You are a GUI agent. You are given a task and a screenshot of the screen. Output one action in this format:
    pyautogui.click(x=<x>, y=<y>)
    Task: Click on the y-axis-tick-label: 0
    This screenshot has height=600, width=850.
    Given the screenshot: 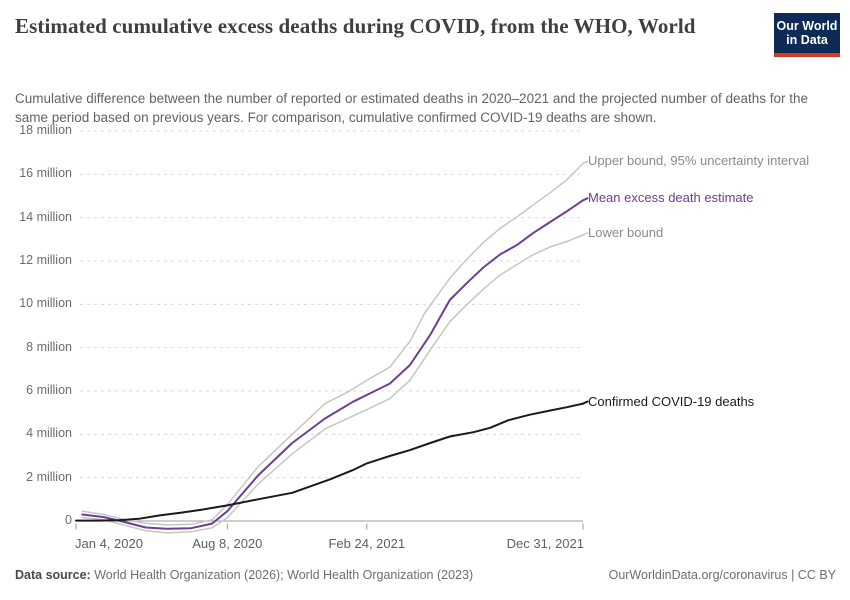 What is the action you would take?
    pyautogui.click(x=68, y=520)
    